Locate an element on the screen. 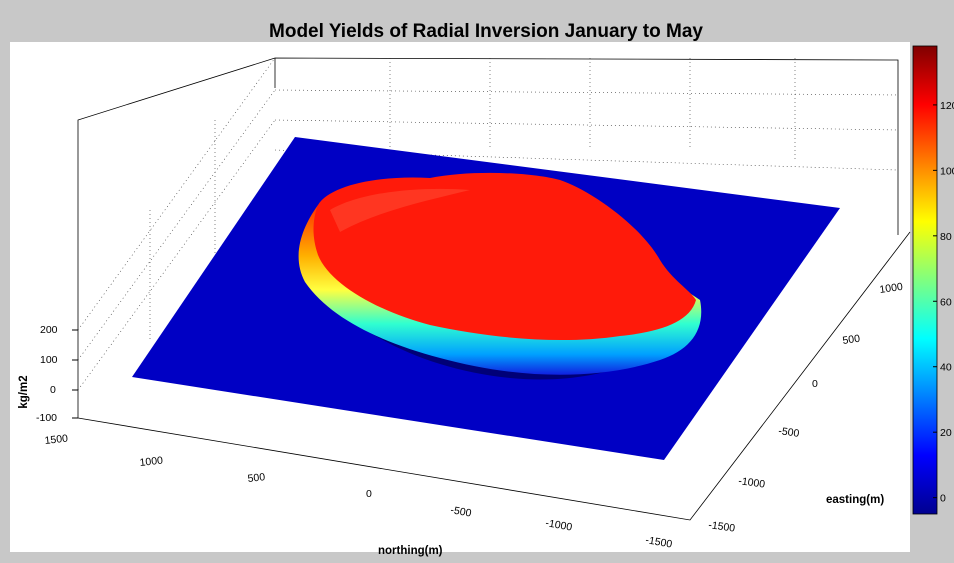  colorbar: 0 20 40 60 80 100 120 is located at coordinates (933, 280).